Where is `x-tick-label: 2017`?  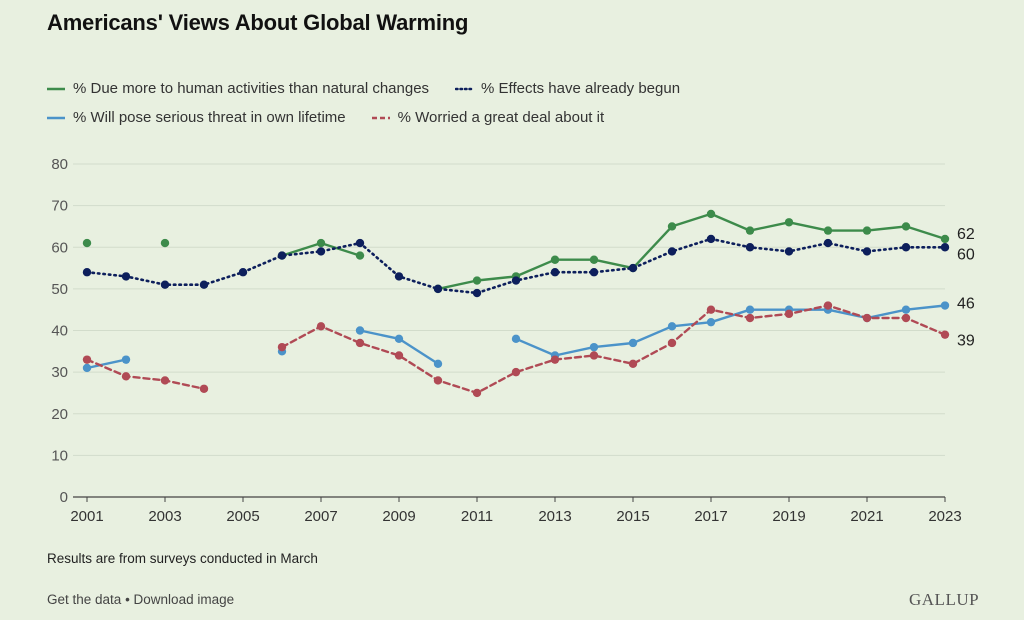 x-tick-label: 2017 is located at coordinates (710, 516).